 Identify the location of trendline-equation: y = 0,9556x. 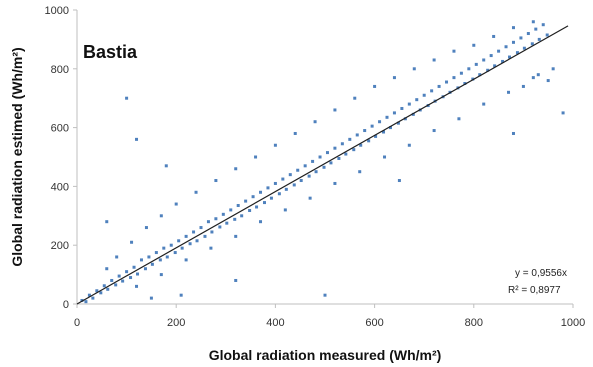
(541, 273).